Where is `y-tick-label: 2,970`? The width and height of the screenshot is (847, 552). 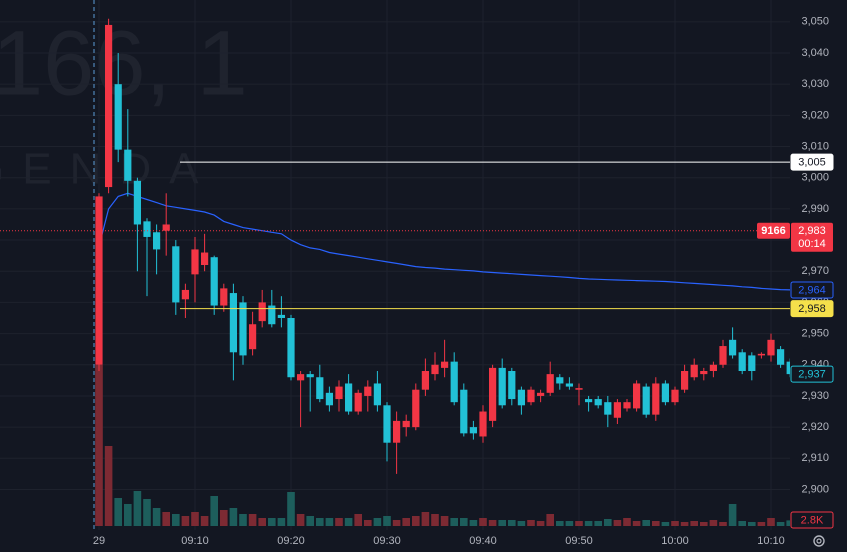
y-tick-label: 2,970 is located at coordinates (815, 271).